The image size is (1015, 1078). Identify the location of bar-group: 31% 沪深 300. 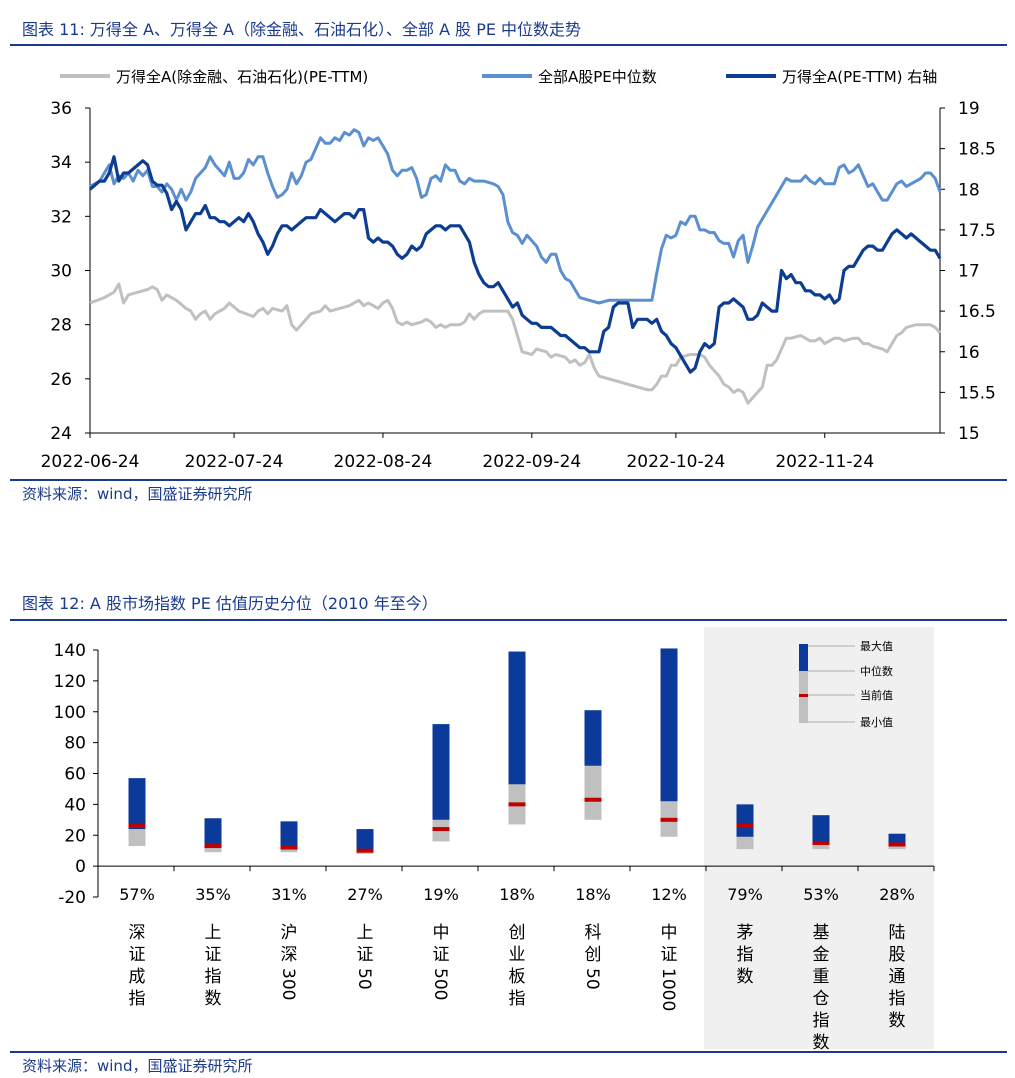
(289, 910).